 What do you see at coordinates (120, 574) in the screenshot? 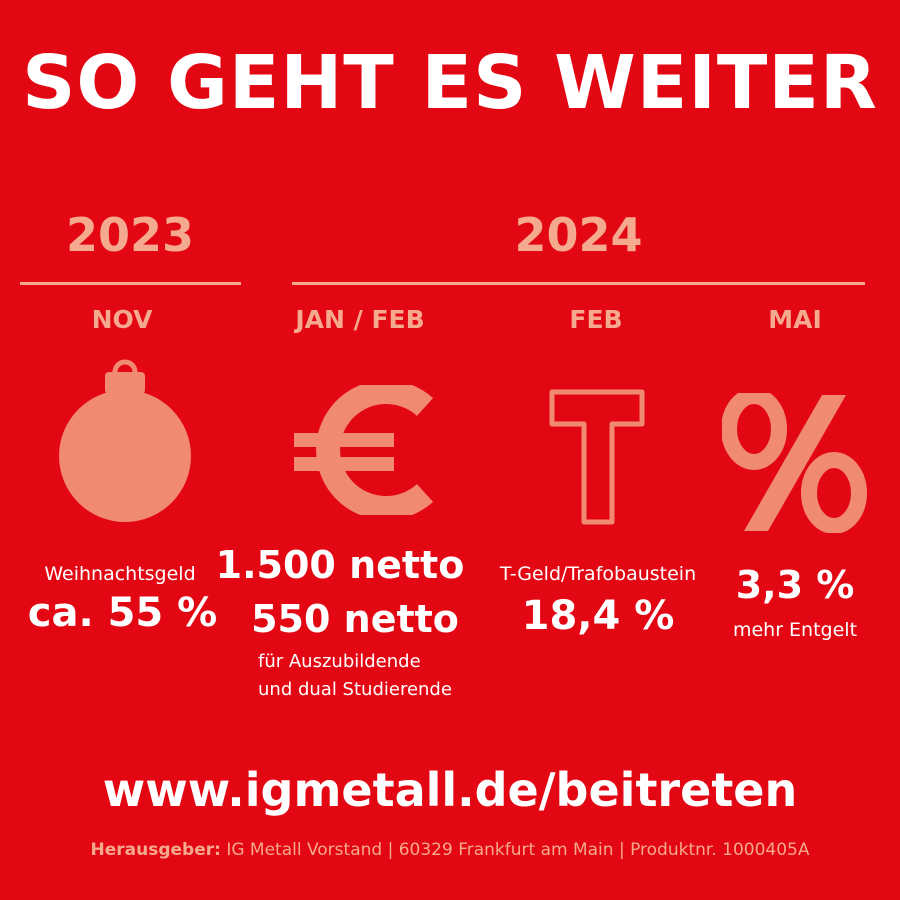
I see `weihnachtsgeld-label: Weihnachtsgeld` at bounding box center [120, 574].